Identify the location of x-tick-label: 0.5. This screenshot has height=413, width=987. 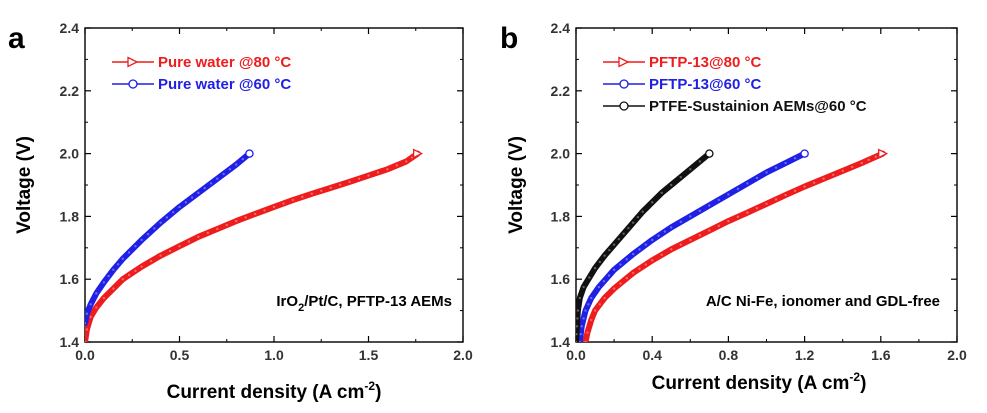
(180, 355).